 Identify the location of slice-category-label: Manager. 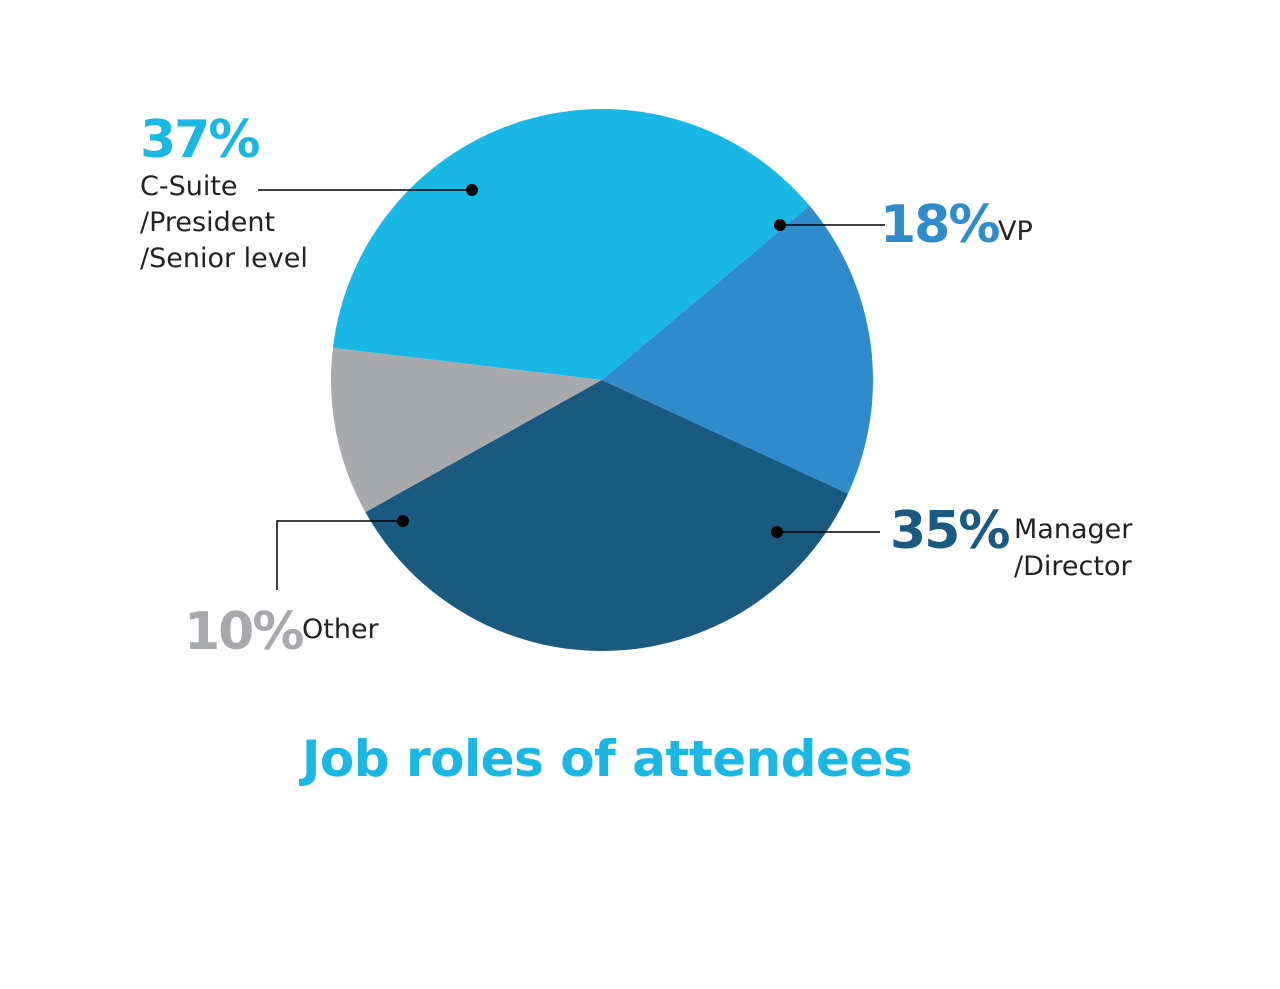
(1073, 529).